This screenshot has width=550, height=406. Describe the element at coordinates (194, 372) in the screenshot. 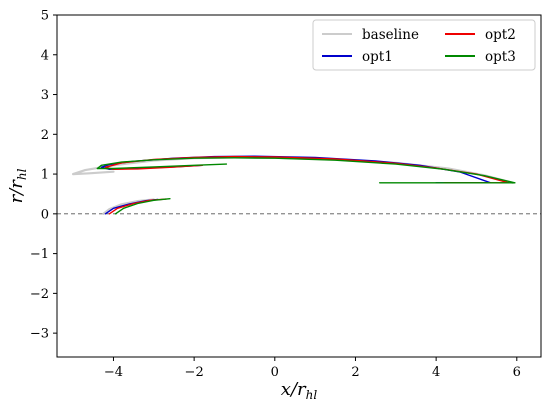

I see `x-tick-label: −2` at that location.